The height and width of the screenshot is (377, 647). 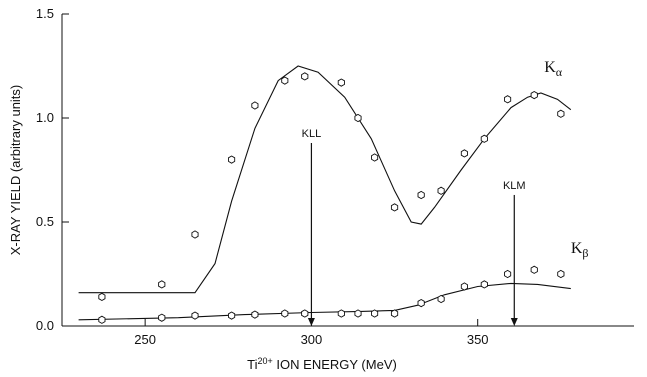 What do you see at coordinates (252, 364) in the screenshot?
I see `x-axis-label-prefix: Ti` at bounding box center [252, 364].